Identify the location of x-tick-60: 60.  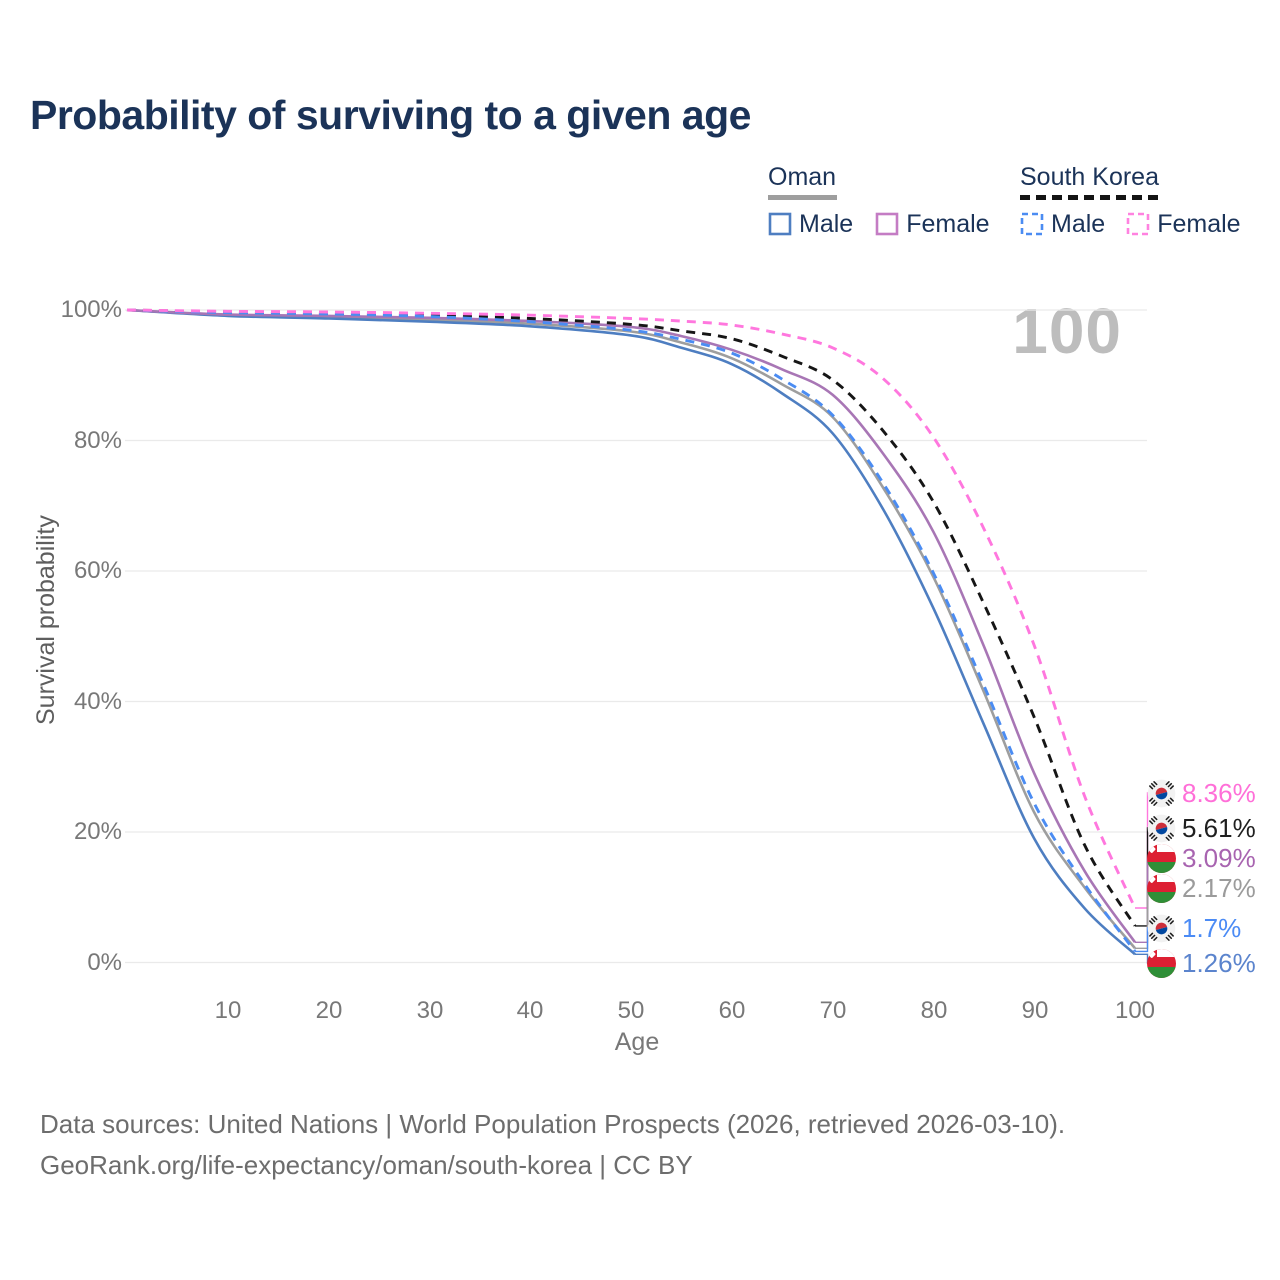
(732, 1010).